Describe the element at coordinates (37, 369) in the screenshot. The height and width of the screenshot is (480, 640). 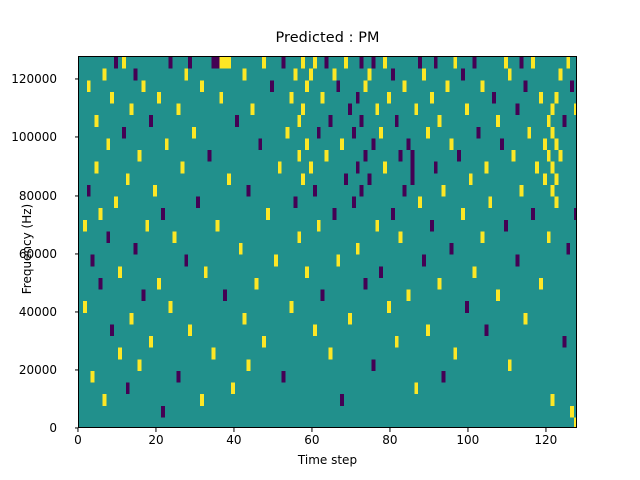
I see `y-tick-label: 20000` at that location.